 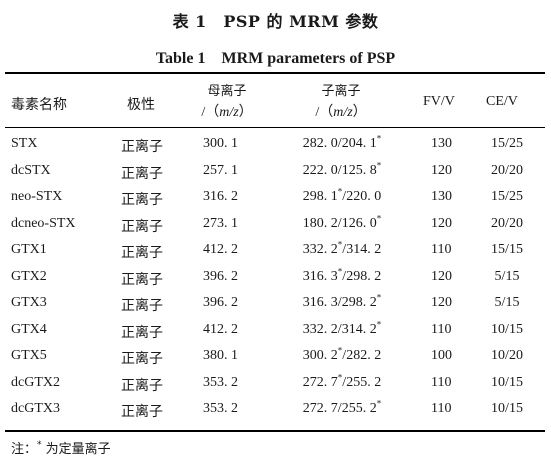 What do you see at coordinates (29, 355) in the screenshot?
I see `cell-toxin-name: GTX5` at bounding box center [29, 355].